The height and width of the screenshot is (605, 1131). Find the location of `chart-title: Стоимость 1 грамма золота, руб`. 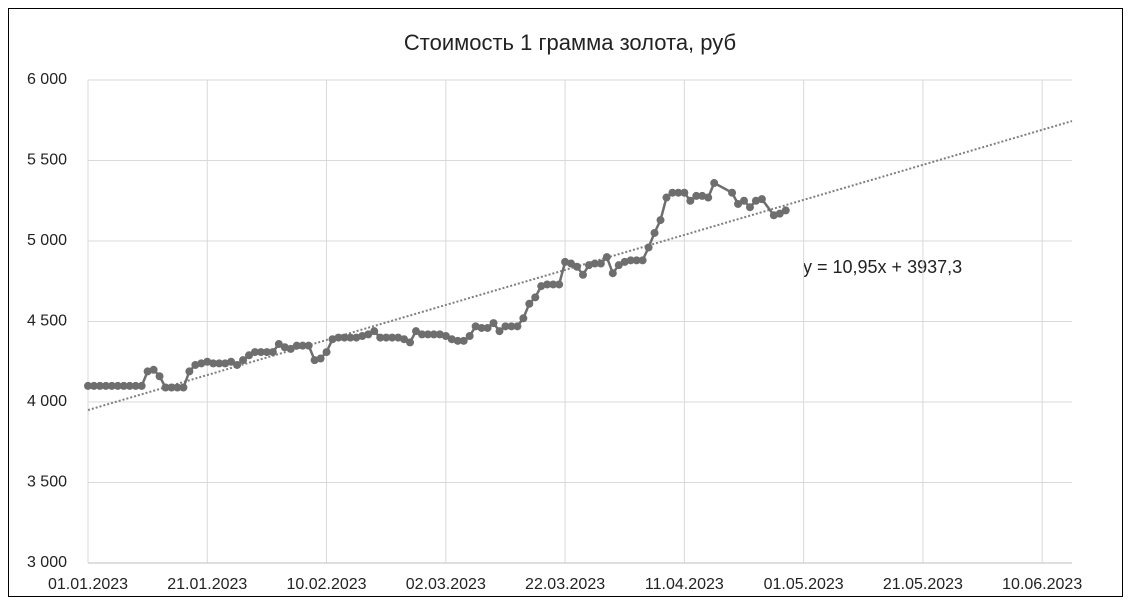

chart-title: Стоимость 1 грамма золота, руб is located at coordinates (570, 42).